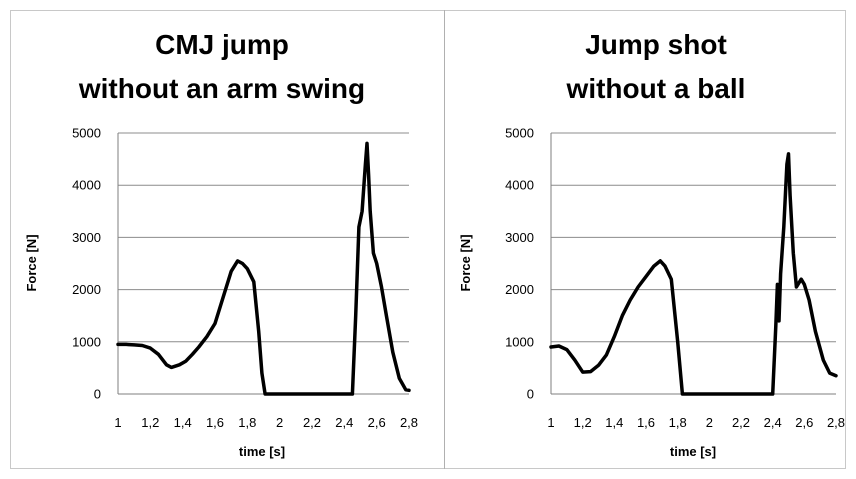 Image resolution: width=856 pixels, height=479 pixels. What do you see at coordinates (222, 44) in the screenshot?
I see `chart-title-line-1: CMJ jump` at bounding box center [222, 44].